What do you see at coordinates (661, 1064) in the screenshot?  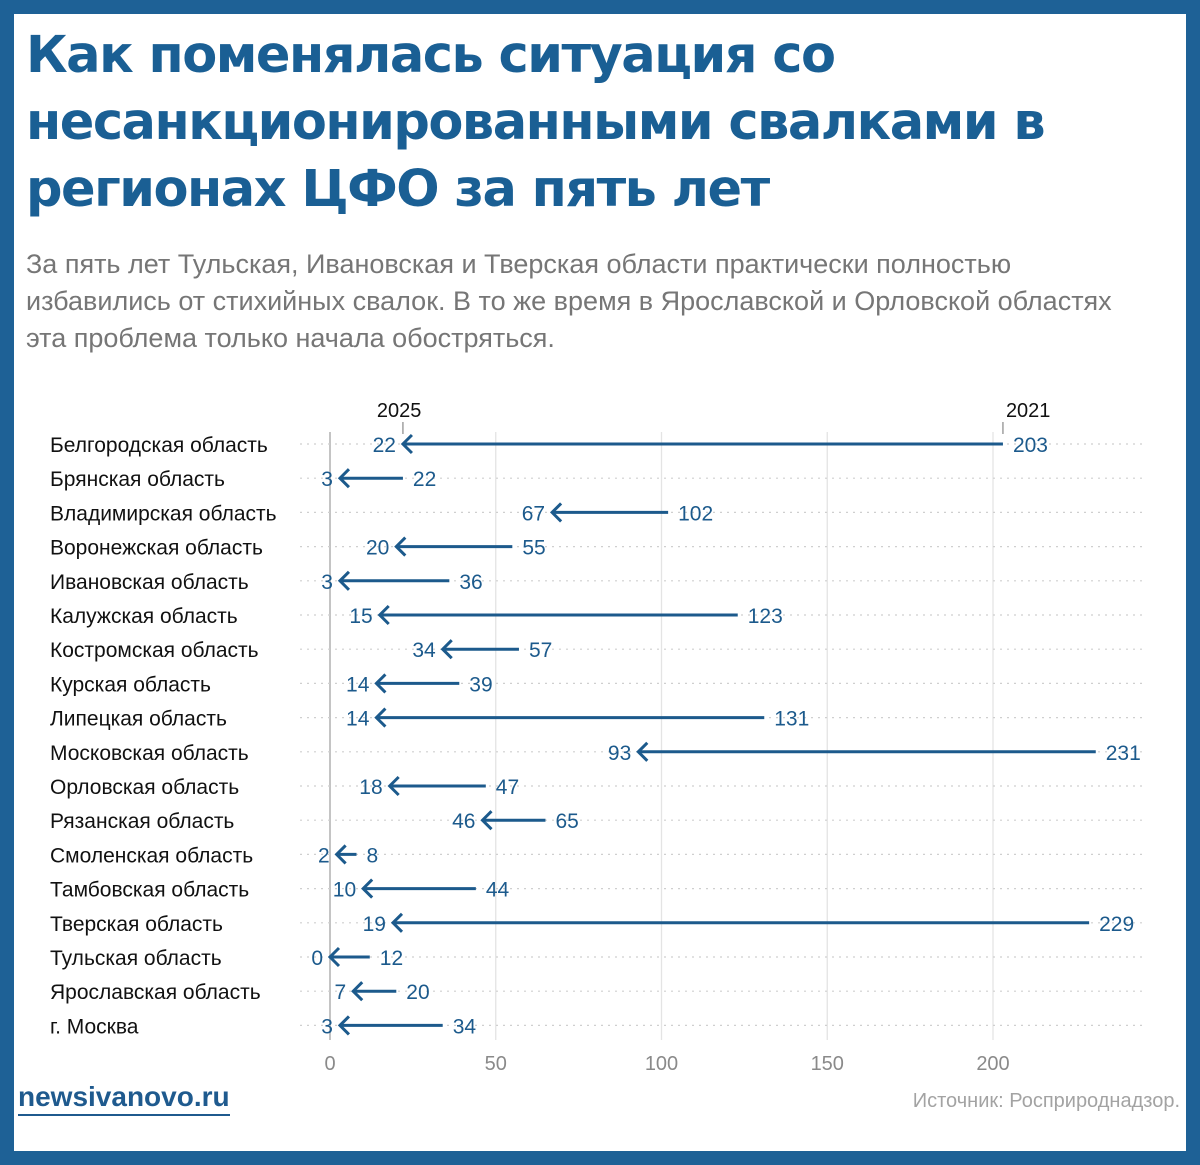 I see `x-tick-label: 100` at bounding box center [661, 1064].